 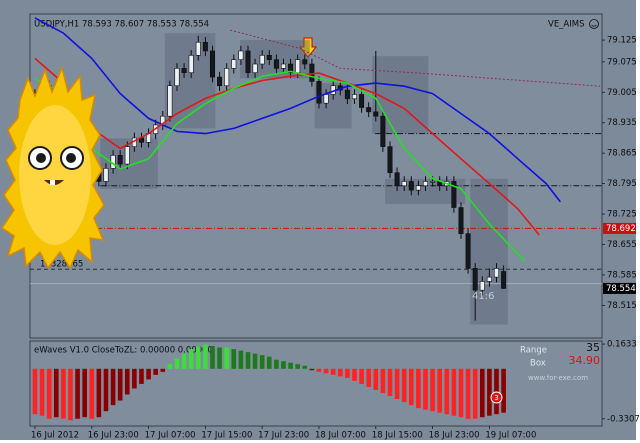 What do you see at coordinates (489, 251) in the screenshot?
I see `range-box` at bounding box center [489, 251].